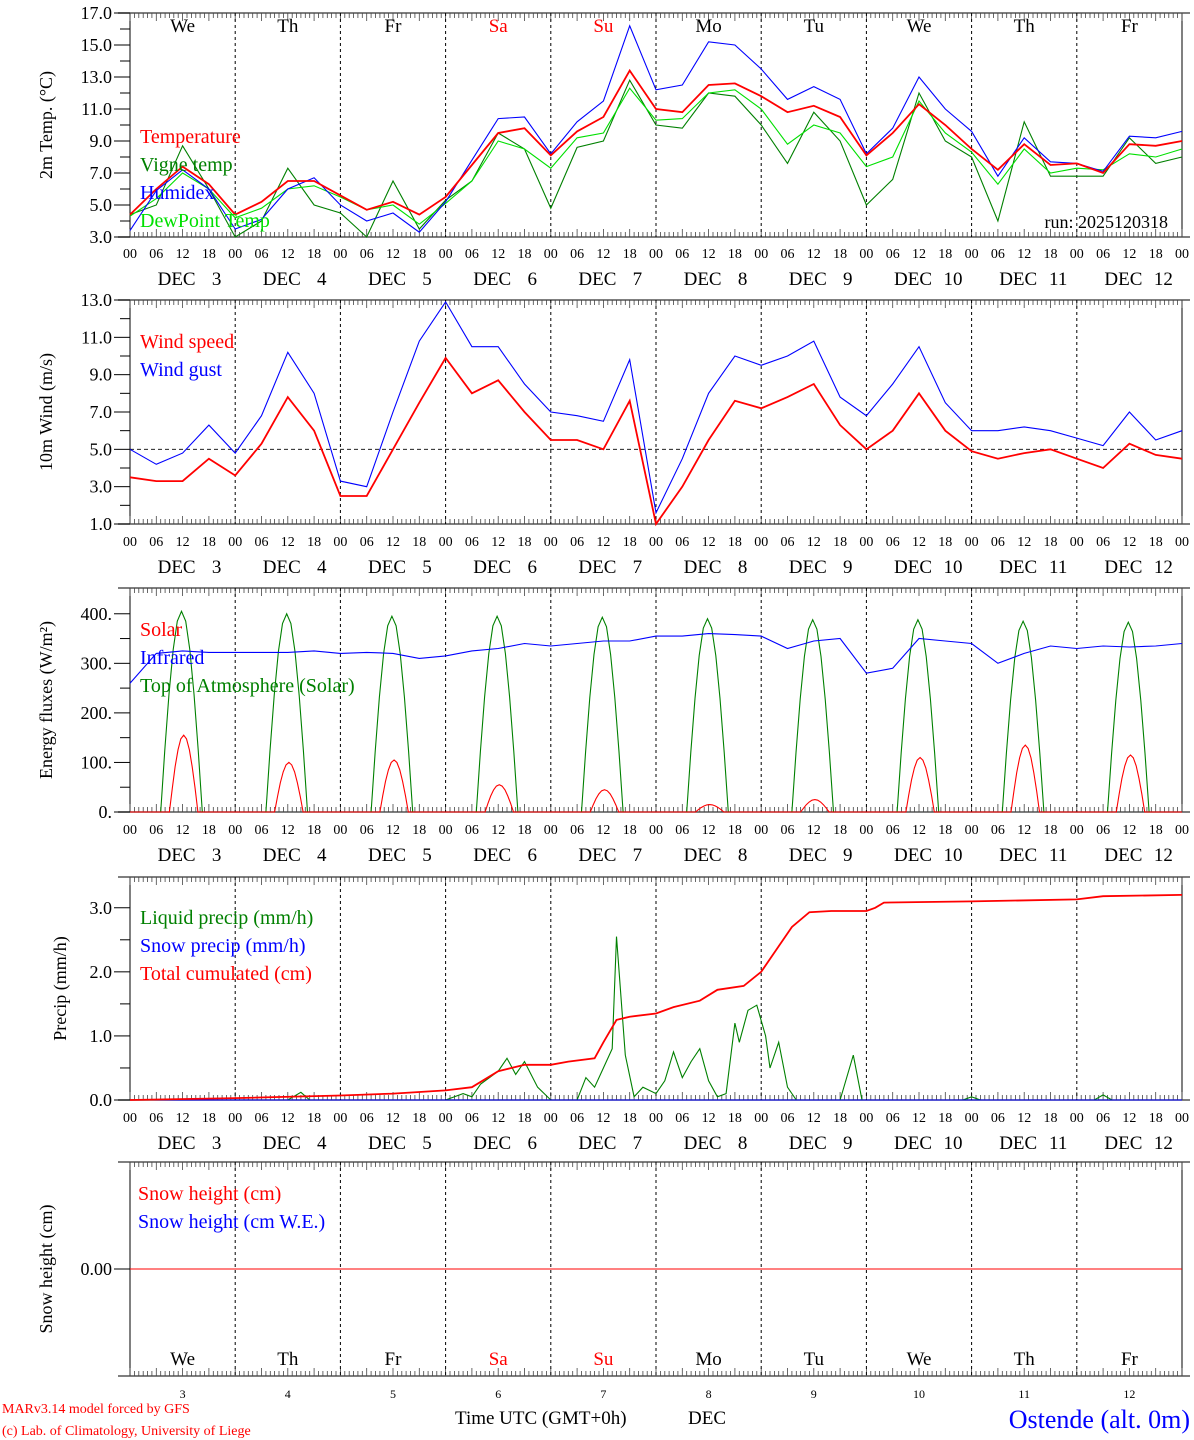 The width and height of the screenshot is (1194, 1440). Describe the element at coordinates (707, 1418) in the screenshot. I see `time-axis-month: DEC` at that location.